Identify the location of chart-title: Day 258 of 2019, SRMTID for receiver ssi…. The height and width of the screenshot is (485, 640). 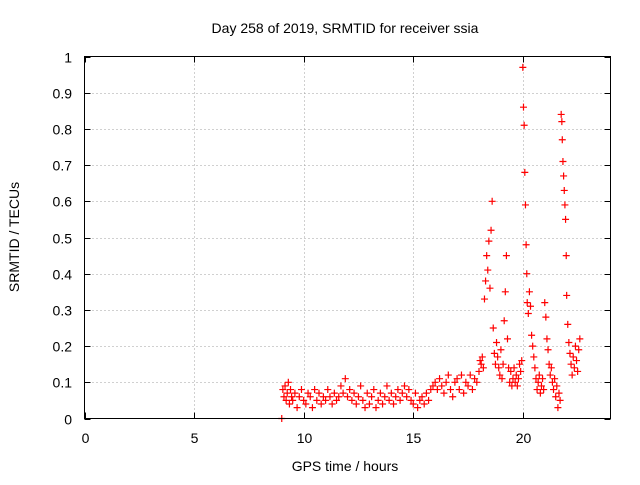
(345, 28).